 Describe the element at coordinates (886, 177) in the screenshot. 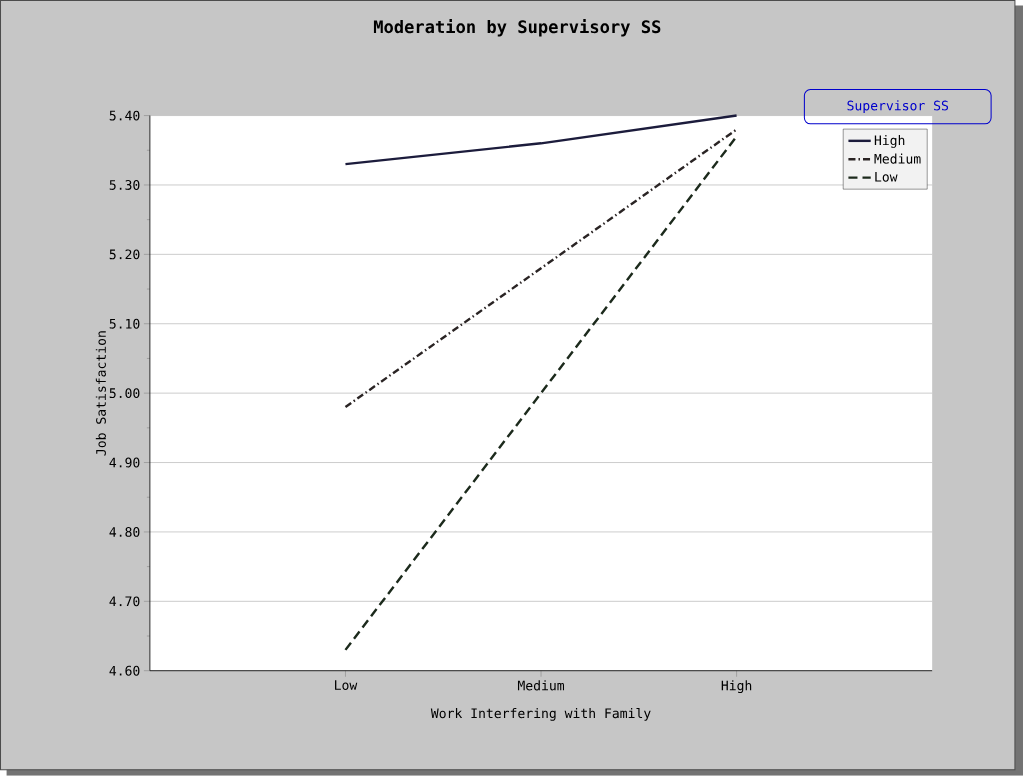

I see `legend-label: Low` at that location.